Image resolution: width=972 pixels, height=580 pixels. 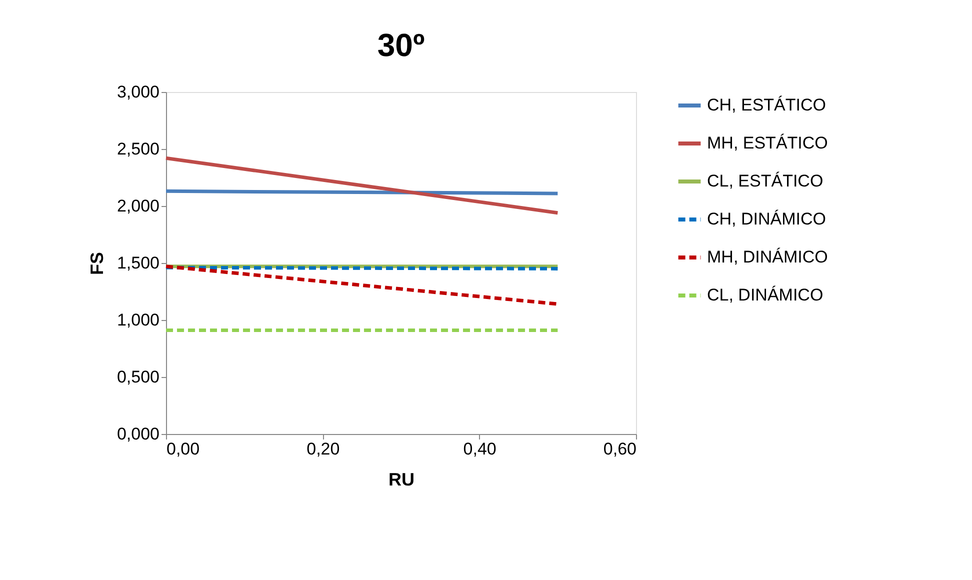 I want to click on legend-label: CL, ESTÁTICO, so click(x=765, y=181).